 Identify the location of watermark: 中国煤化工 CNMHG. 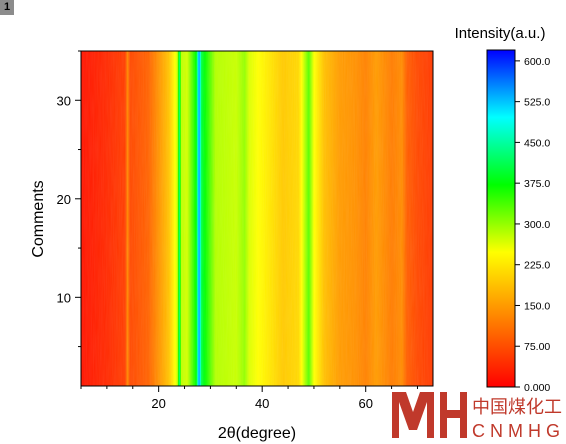
(478, 416).